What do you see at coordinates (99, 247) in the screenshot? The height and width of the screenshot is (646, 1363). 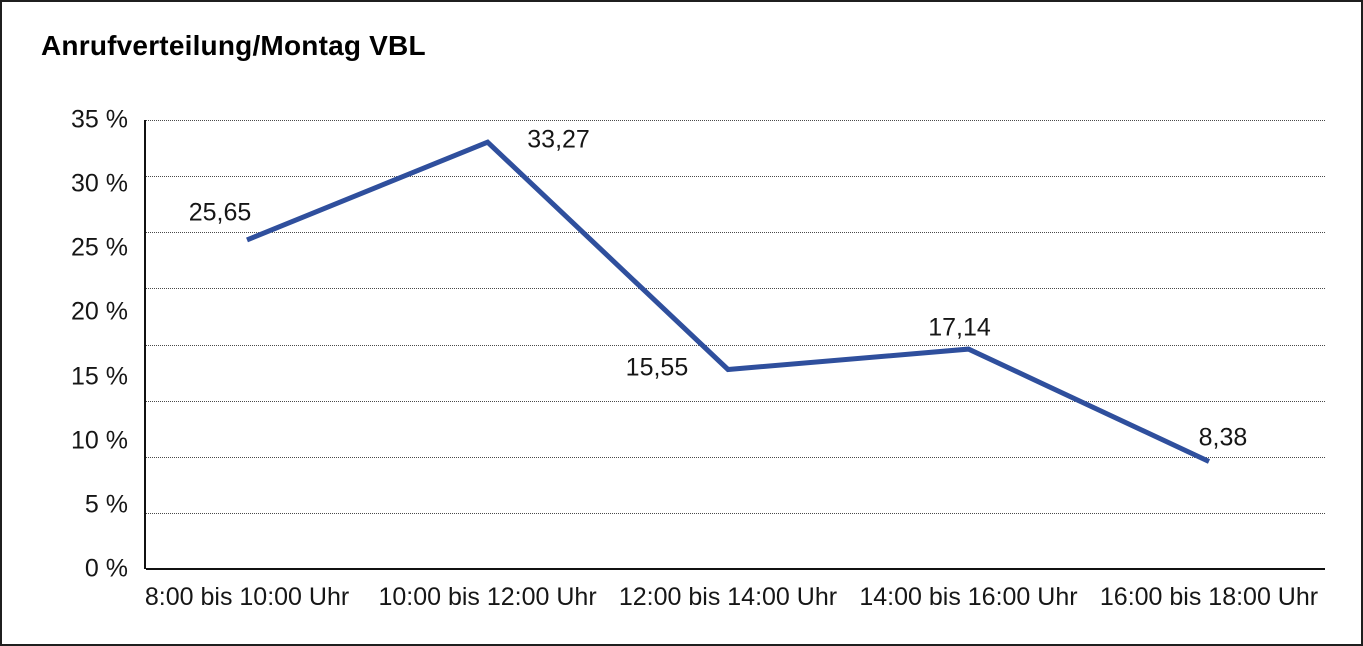 I see `y-tick-label: 25 %` at bounding box center [99, 247].